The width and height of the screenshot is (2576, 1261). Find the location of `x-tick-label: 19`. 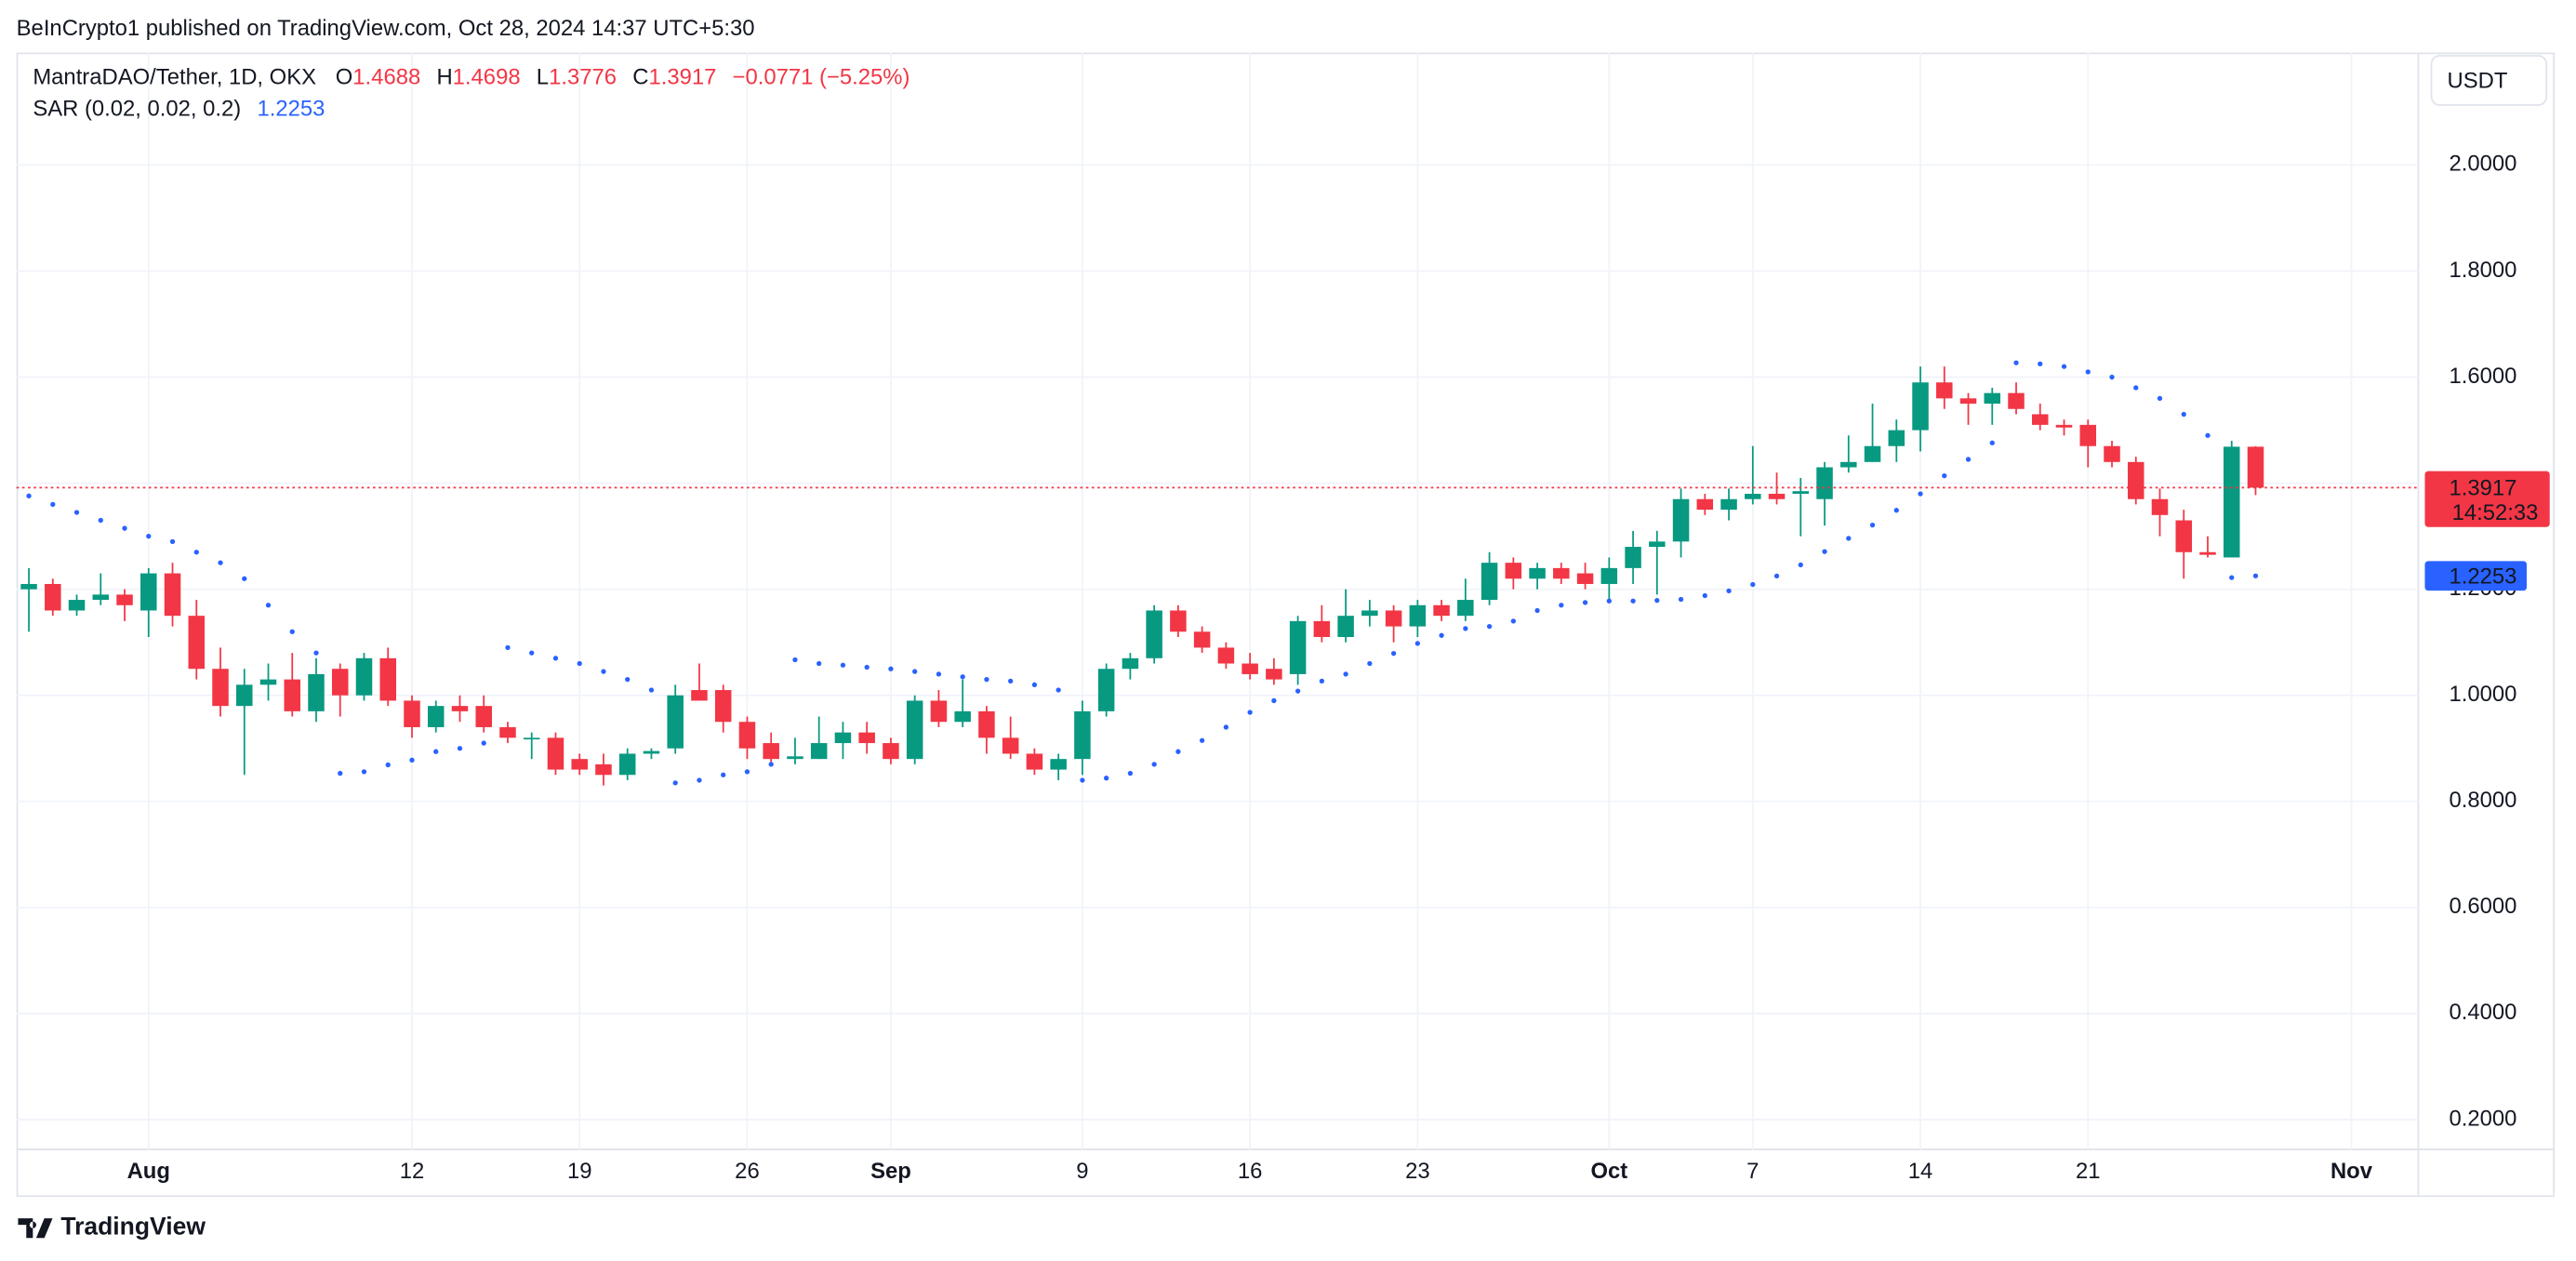

x-tick-label: 19 is located at coordinates (579, 1171).